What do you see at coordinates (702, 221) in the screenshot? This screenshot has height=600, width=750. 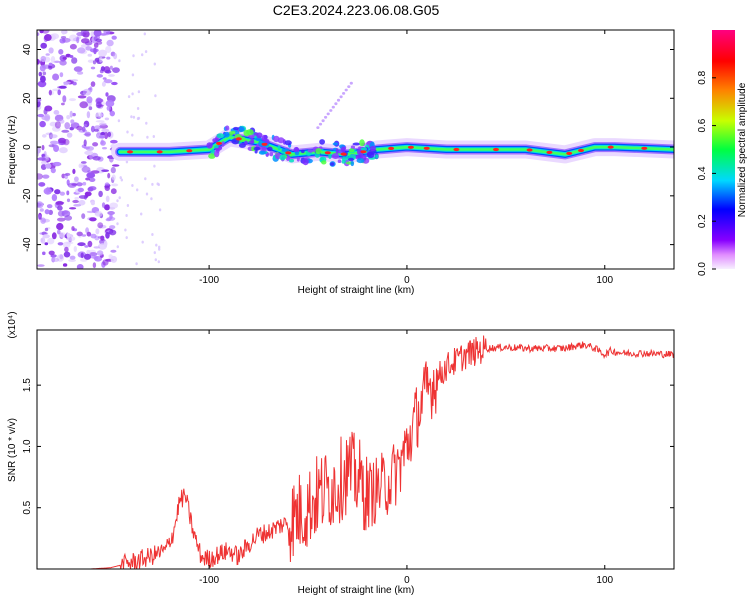 I see `colorbar-tick-label: 0.2` at bounding box center [702, 221].